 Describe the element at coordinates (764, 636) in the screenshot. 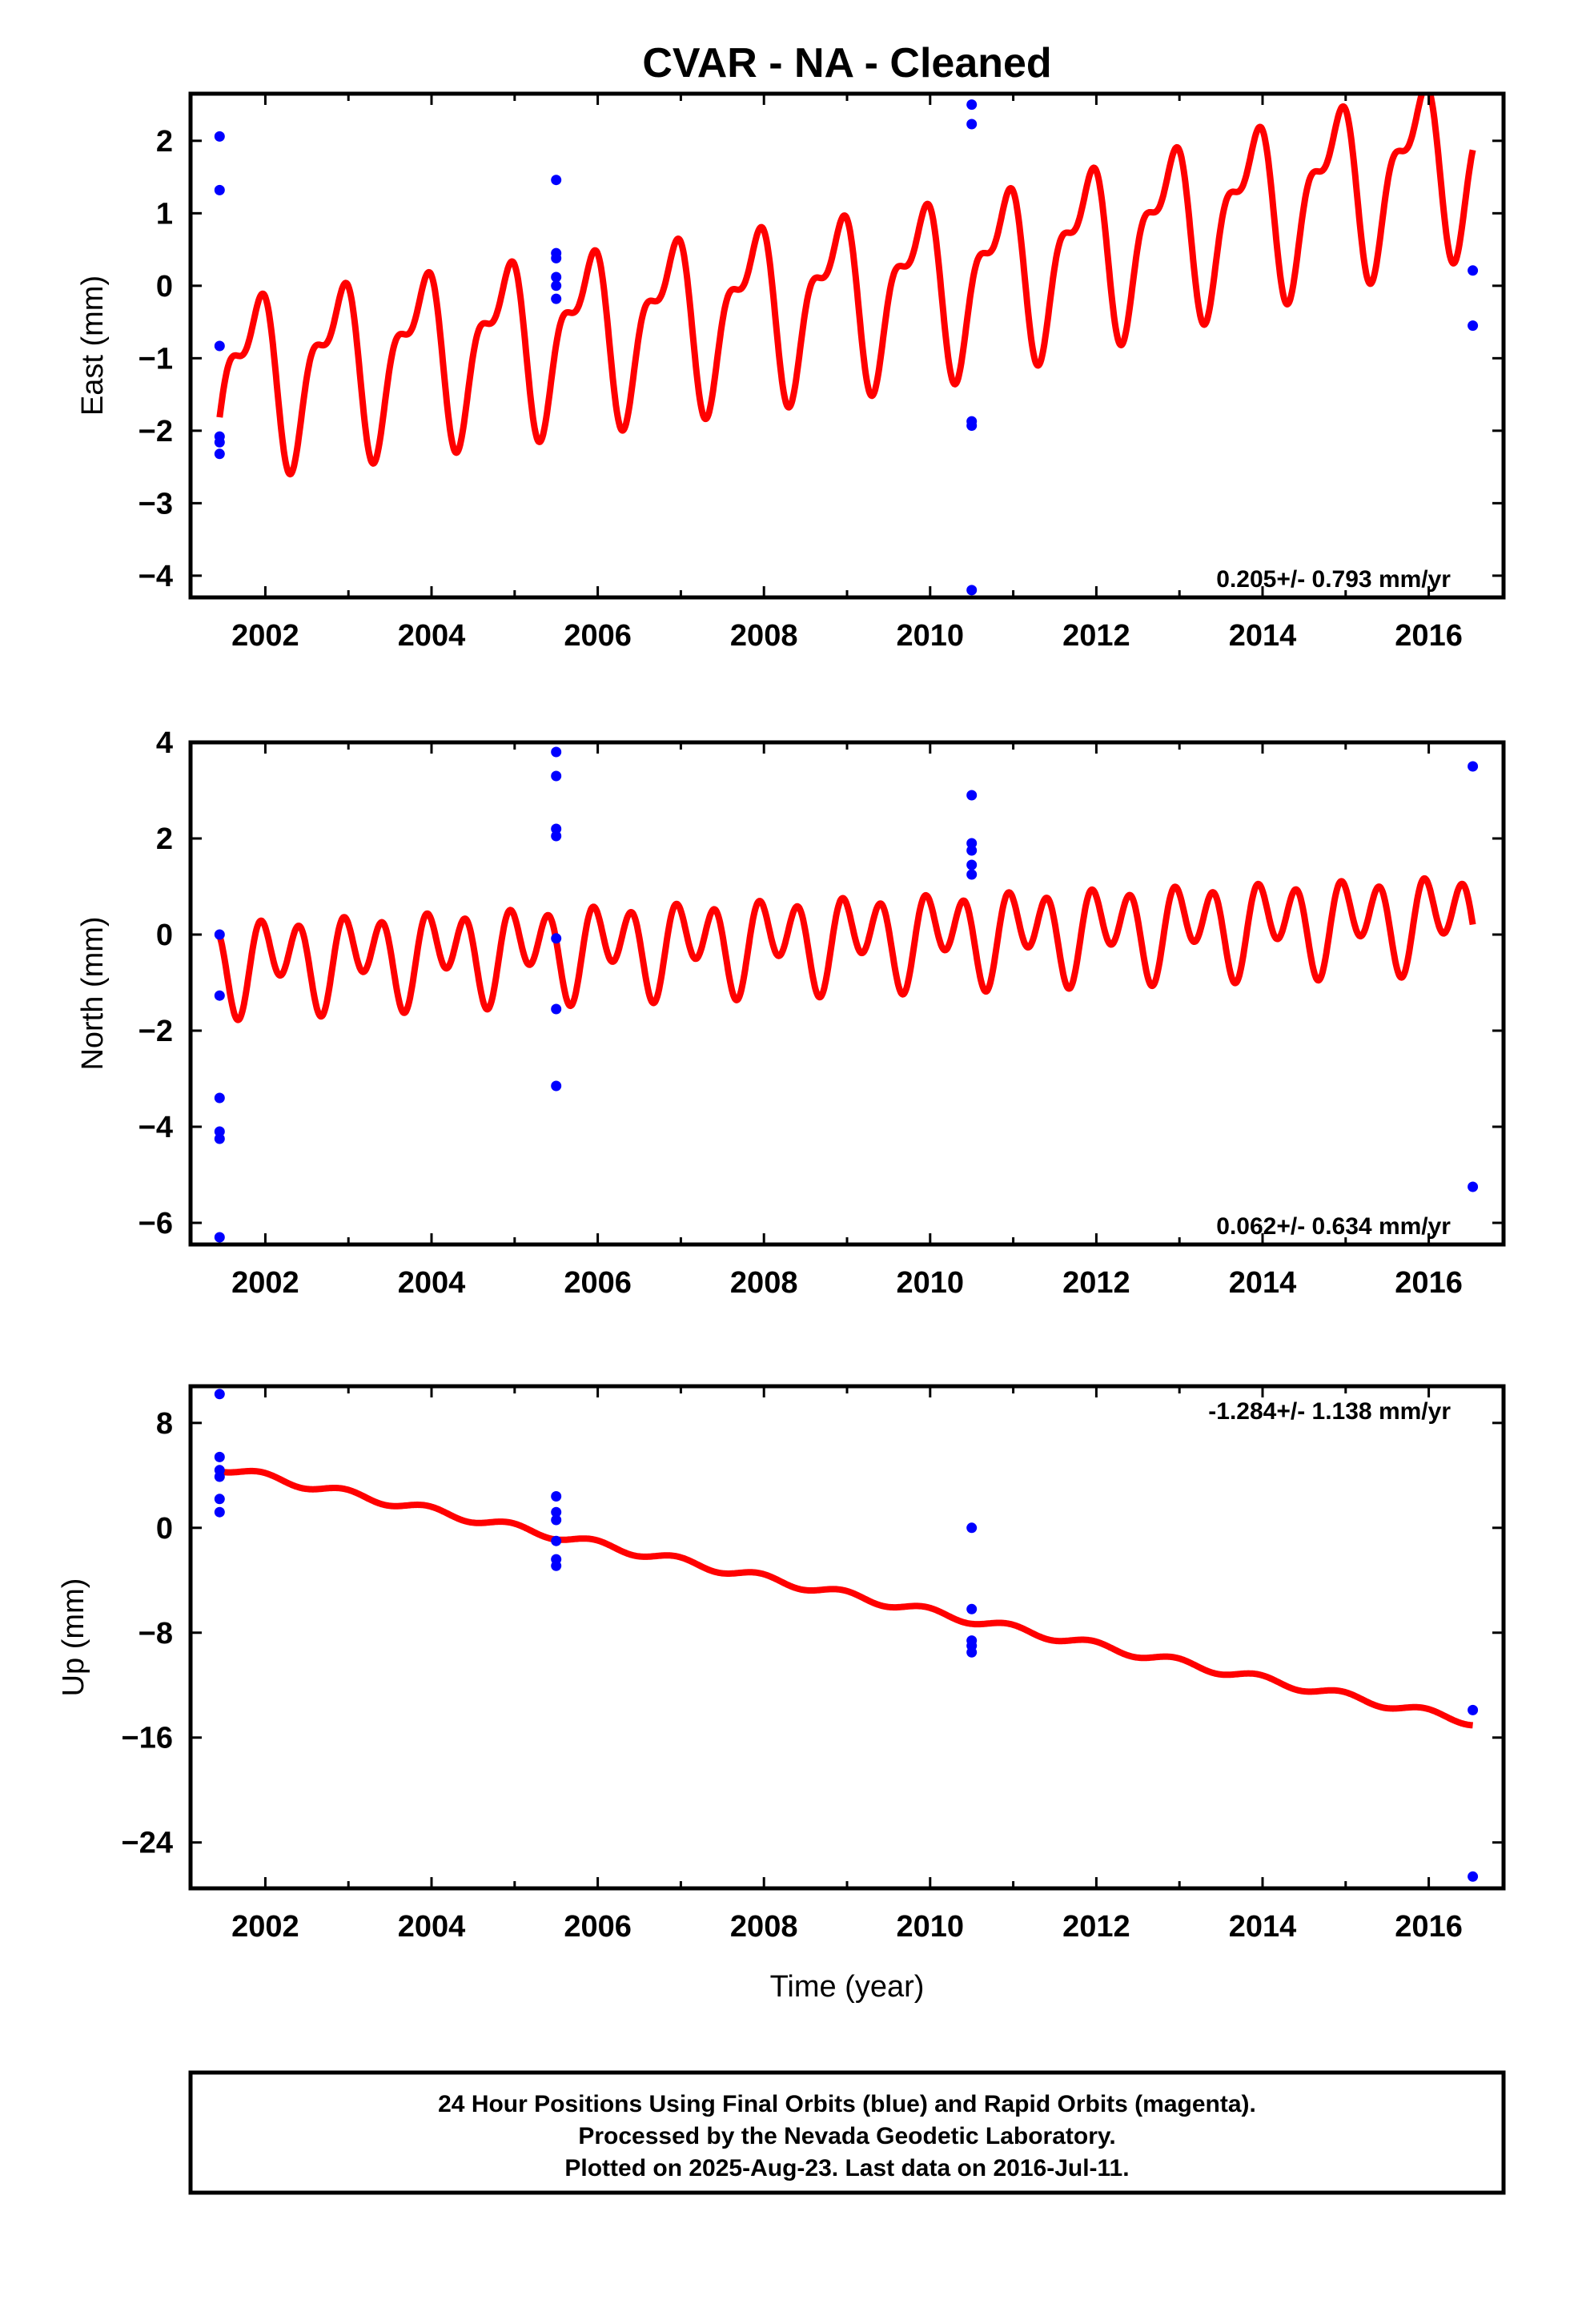

I see `east-xtick-label: 2008` at that location.